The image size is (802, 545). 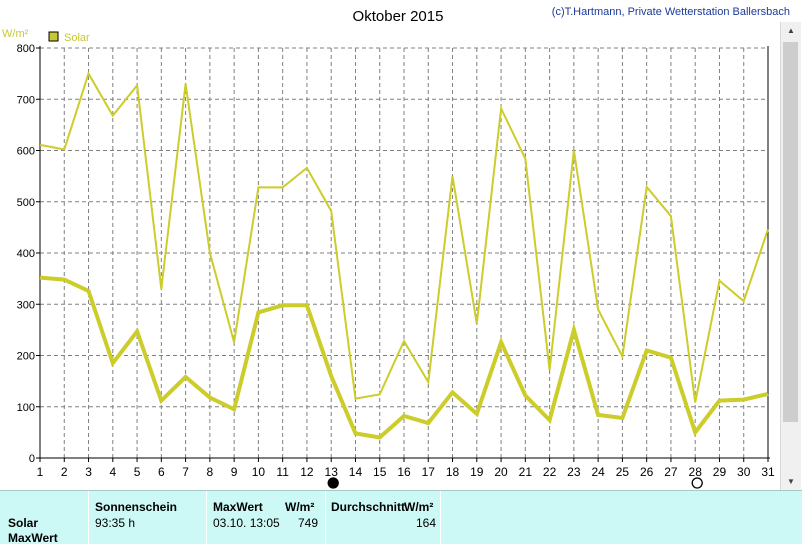 I want to click on x-tick-label: 4, so click(x=112, y=472).